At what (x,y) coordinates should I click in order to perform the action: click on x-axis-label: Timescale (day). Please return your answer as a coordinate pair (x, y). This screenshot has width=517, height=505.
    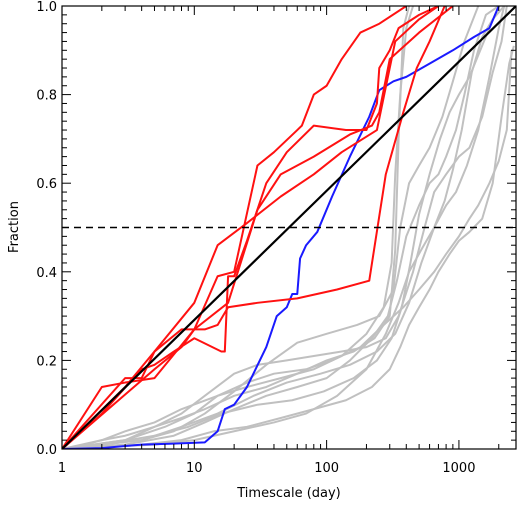
    Looking at the image, I should click on (288, 493).